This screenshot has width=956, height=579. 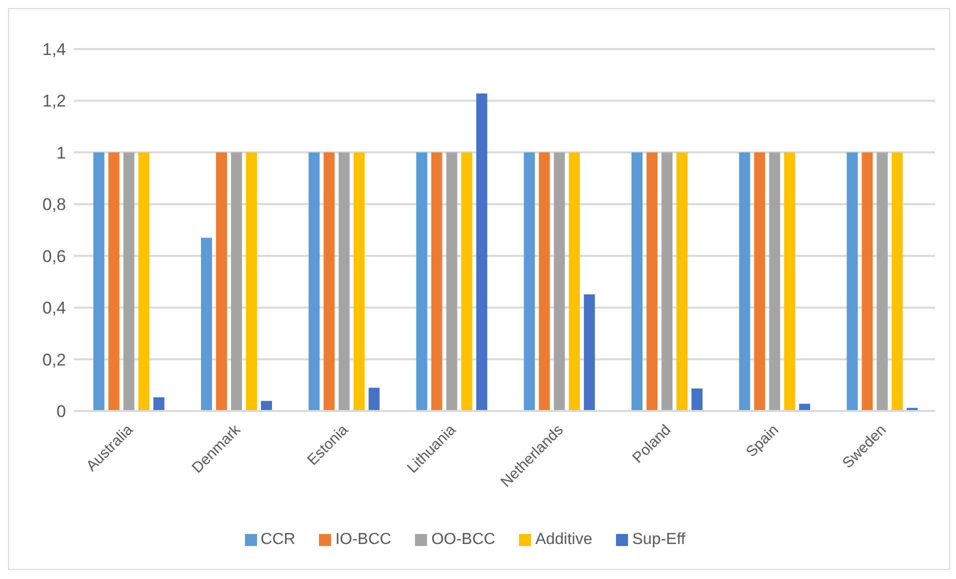 What do you see at coordinates (278, 539) in the screenshot?
I see `legend-label: CCR` at bounding box center [278, 539].